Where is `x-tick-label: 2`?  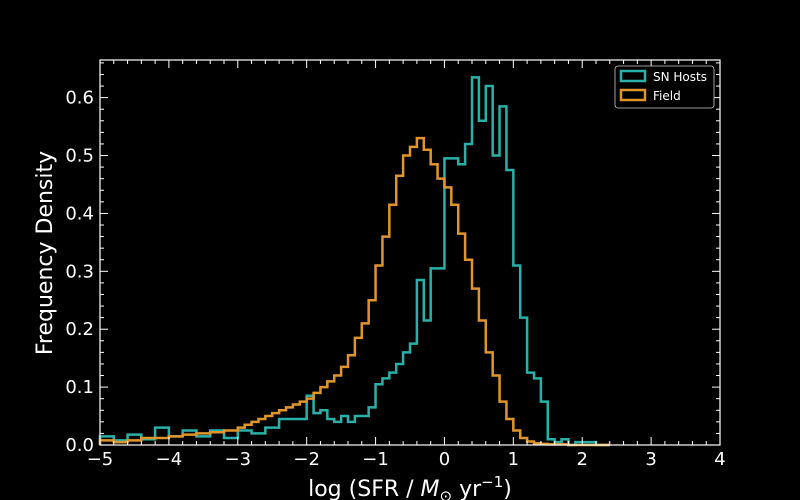
x-tick-label: 2 is located at coordinates (581, 459).